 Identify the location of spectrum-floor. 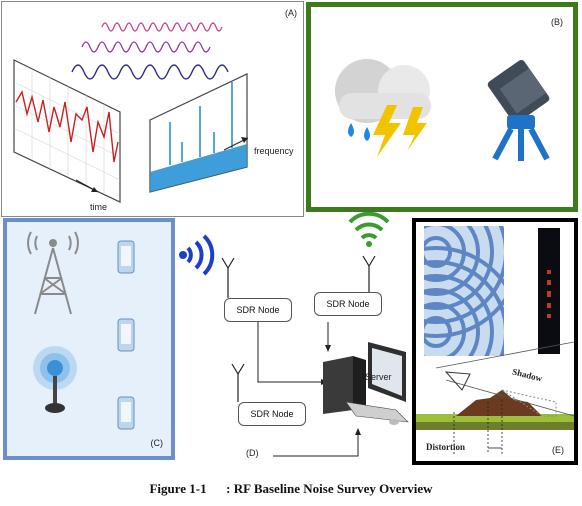
(198, 168).